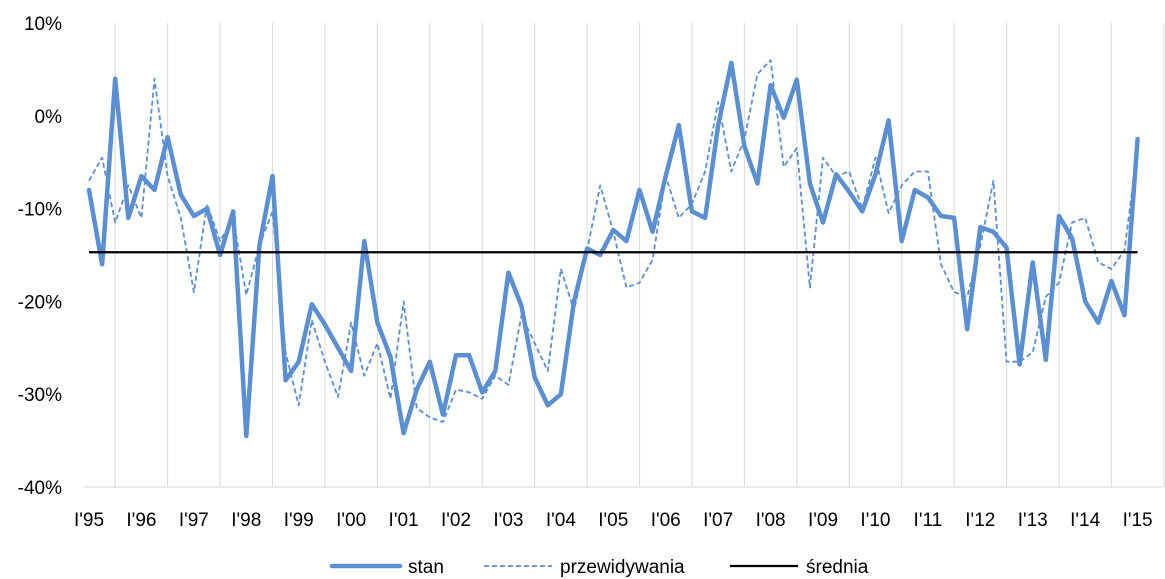  What do you see at coordinates (561, 520) in the screenshot?
I see `x-tick-label: I'04` at bounding box center [561, 520].